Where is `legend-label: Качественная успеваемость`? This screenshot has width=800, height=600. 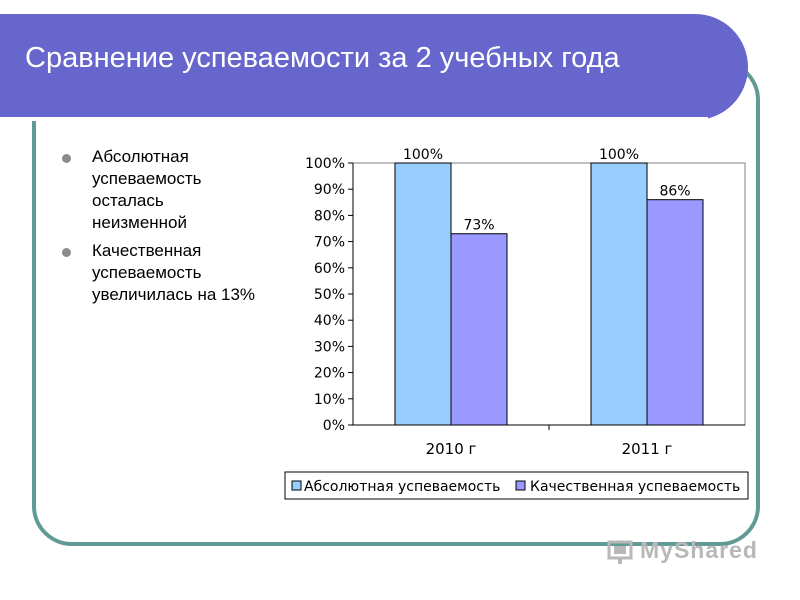
legend-label: Качественная успеваемость is located at coordinates (635, 487).